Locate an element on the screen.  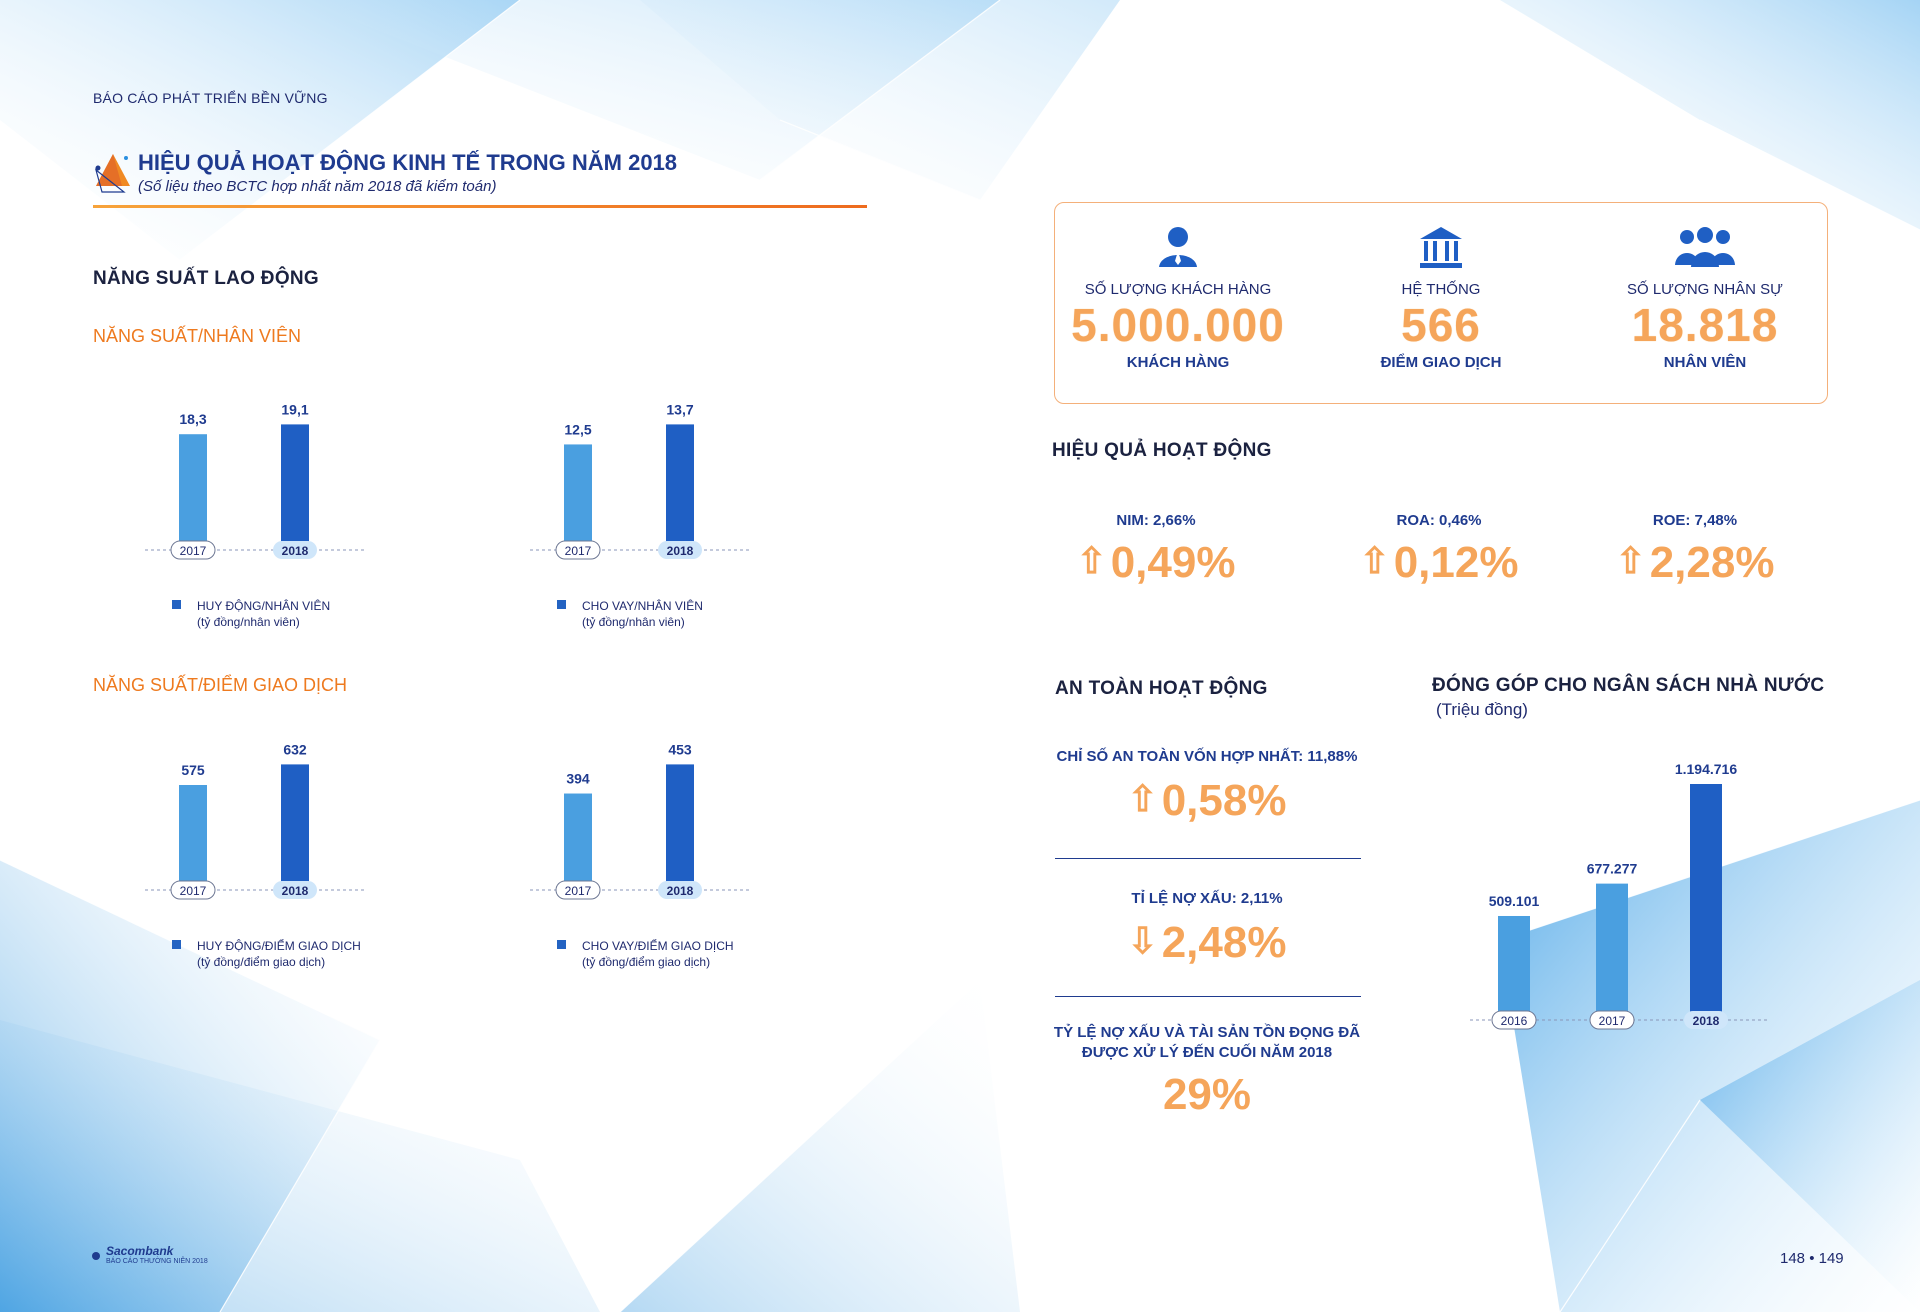
chart-svg: 575 2017 632 2018 is located at coordinates (255, 820).